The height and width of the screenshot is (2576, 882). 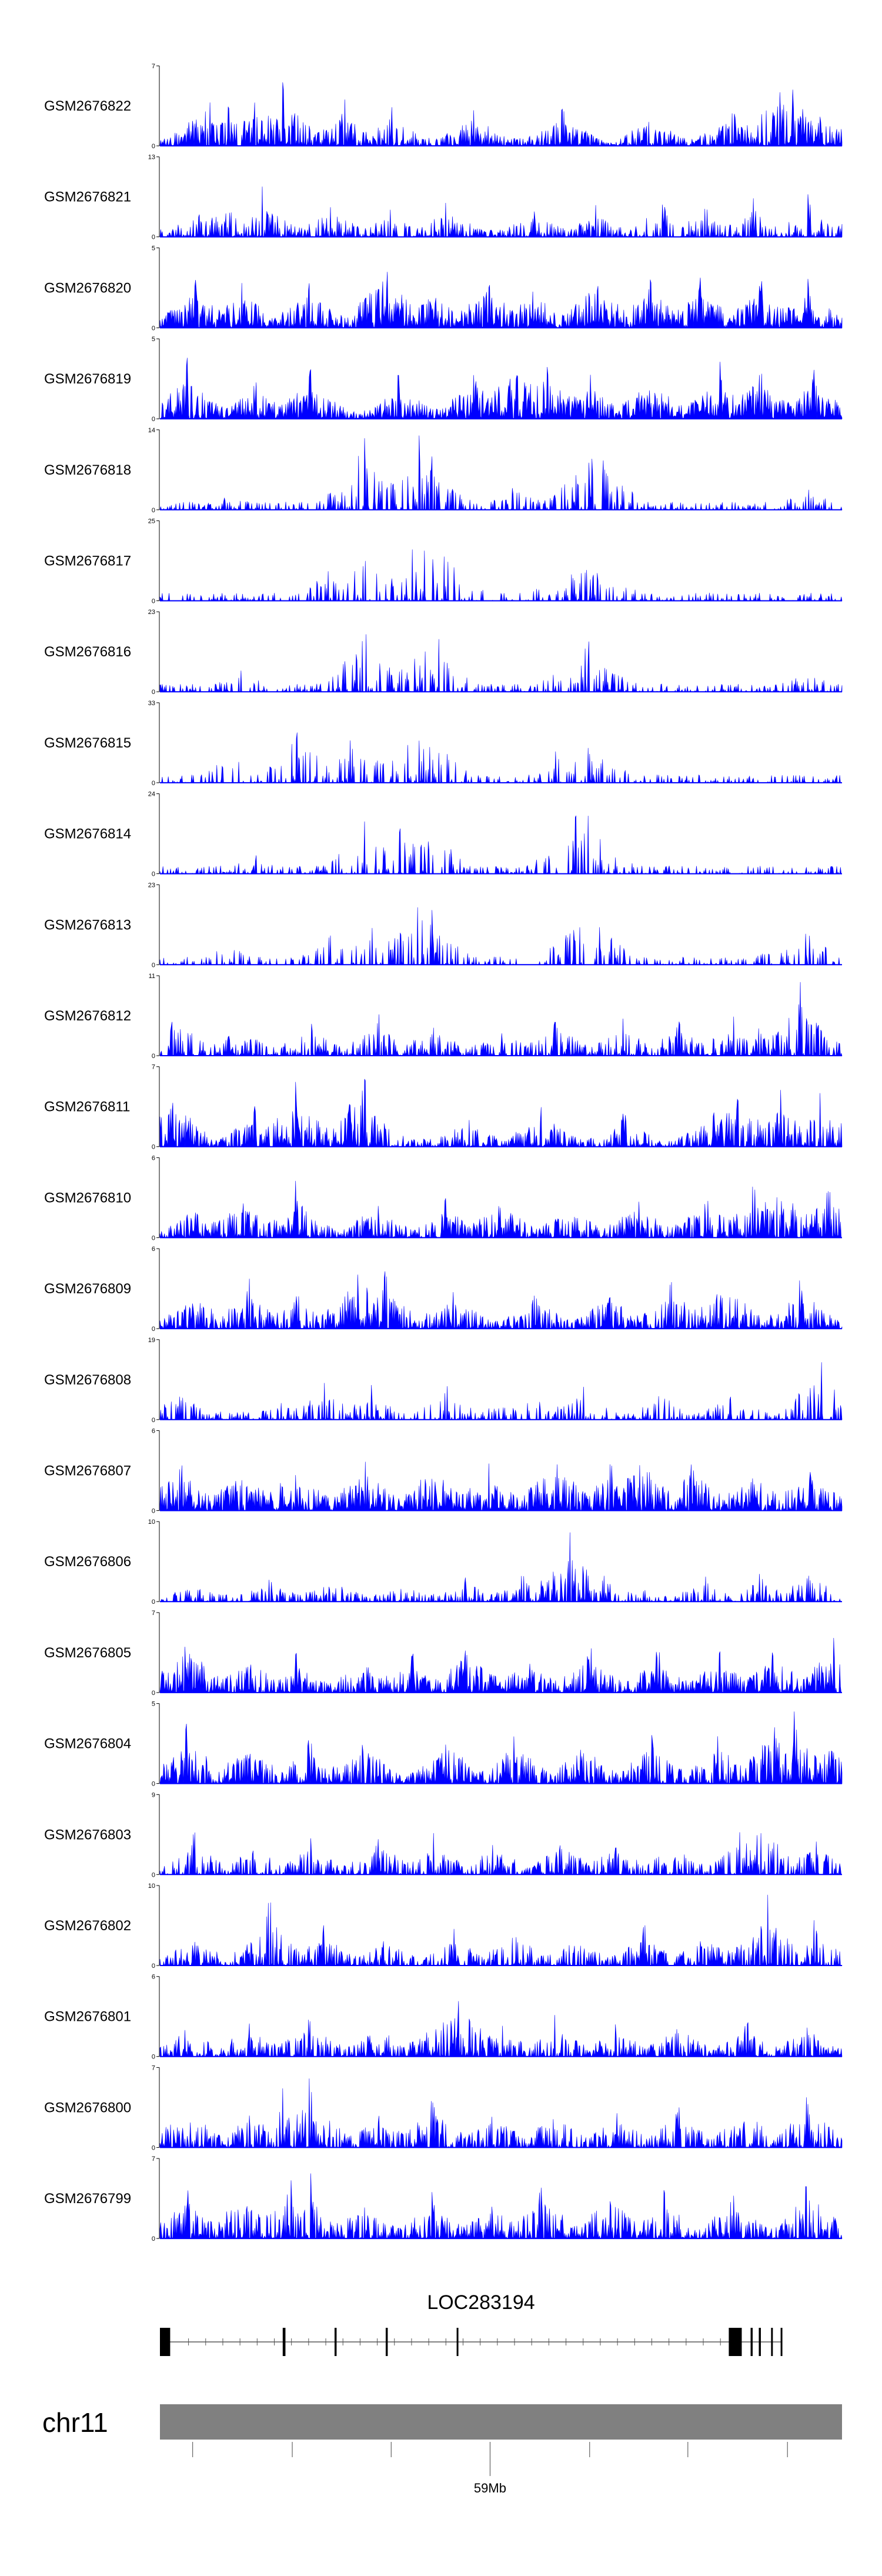 What do you see at coordinates (443, 1834) in the screenshot?
I see `sample-track: GSM2676803 9 0` at bounding box center [443, 1834].